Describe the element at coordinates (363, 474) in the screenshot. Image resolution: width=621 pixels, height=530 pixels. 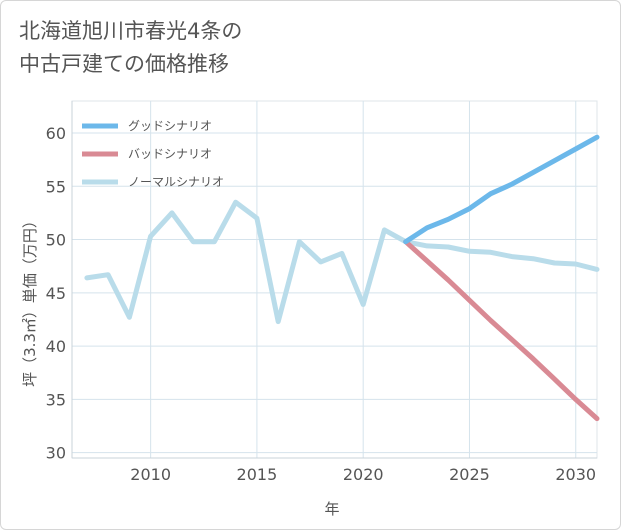
I see `x-tick-label: 2020` at that location.